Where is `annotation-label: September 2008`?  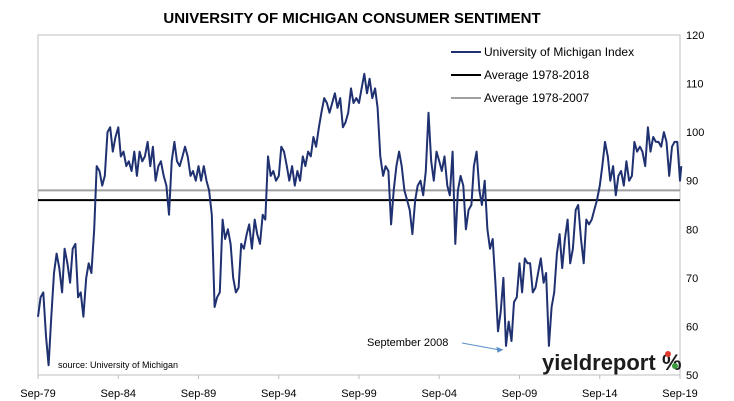 annotation-label: September 2008 is located at coordinates (407, 343).